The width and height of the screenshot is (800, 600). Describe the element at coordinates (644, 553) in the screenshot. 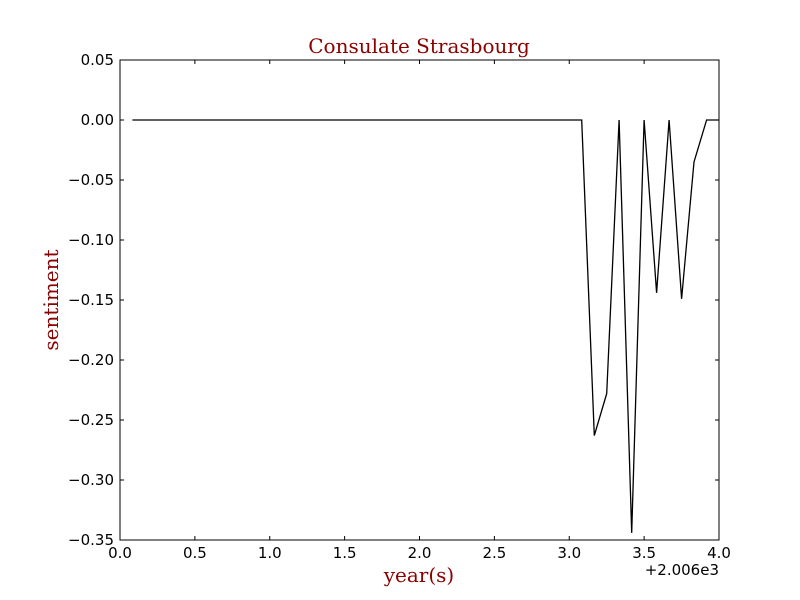

I see `x-tick-label: 3.5` at that location.